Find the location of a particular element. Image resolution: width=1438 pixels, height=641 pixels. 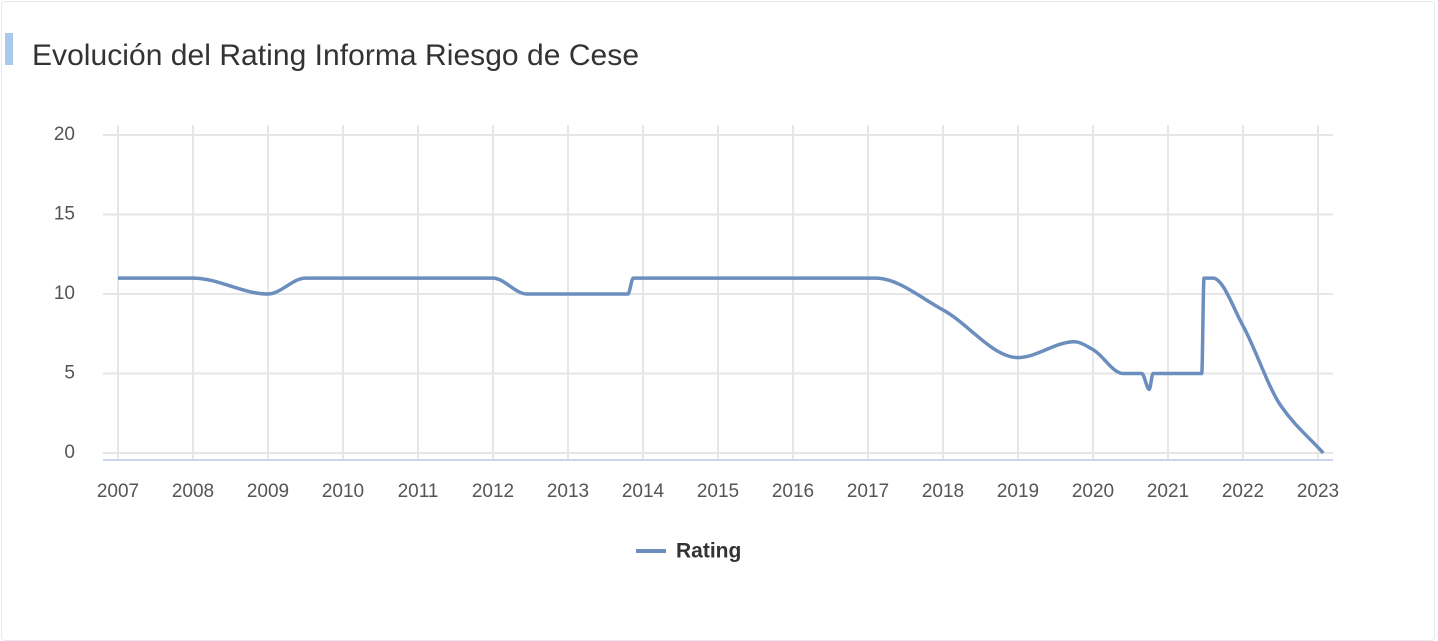

y-tick-label: 20 is located at coordinates (64, 134).